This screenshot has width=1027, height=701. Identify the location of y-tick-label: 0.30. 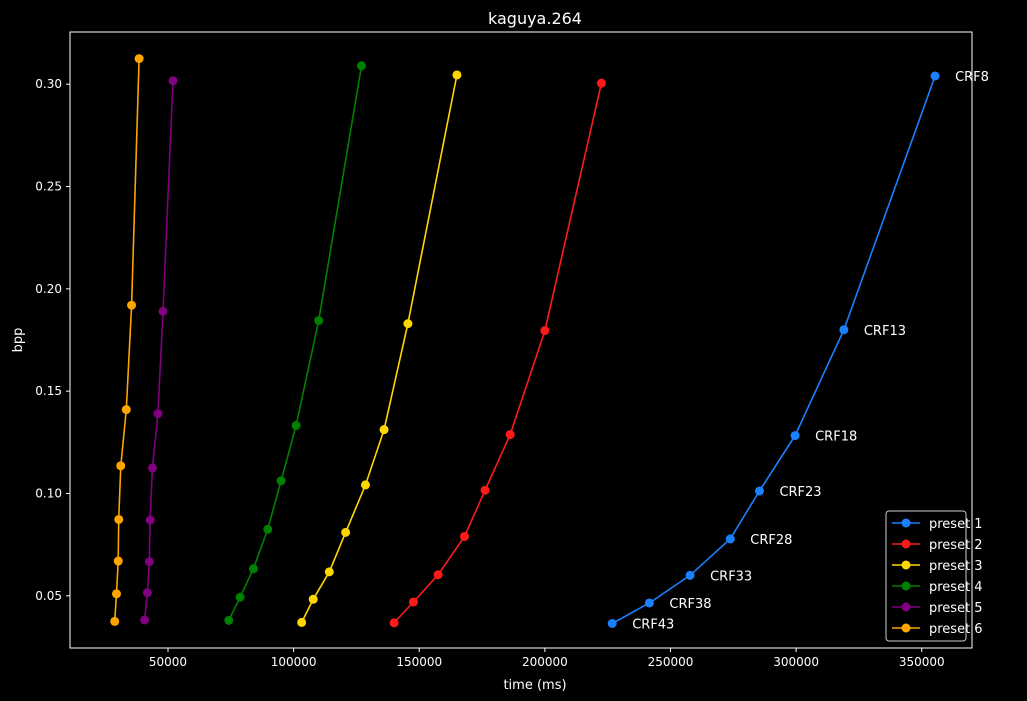
(48, 84).